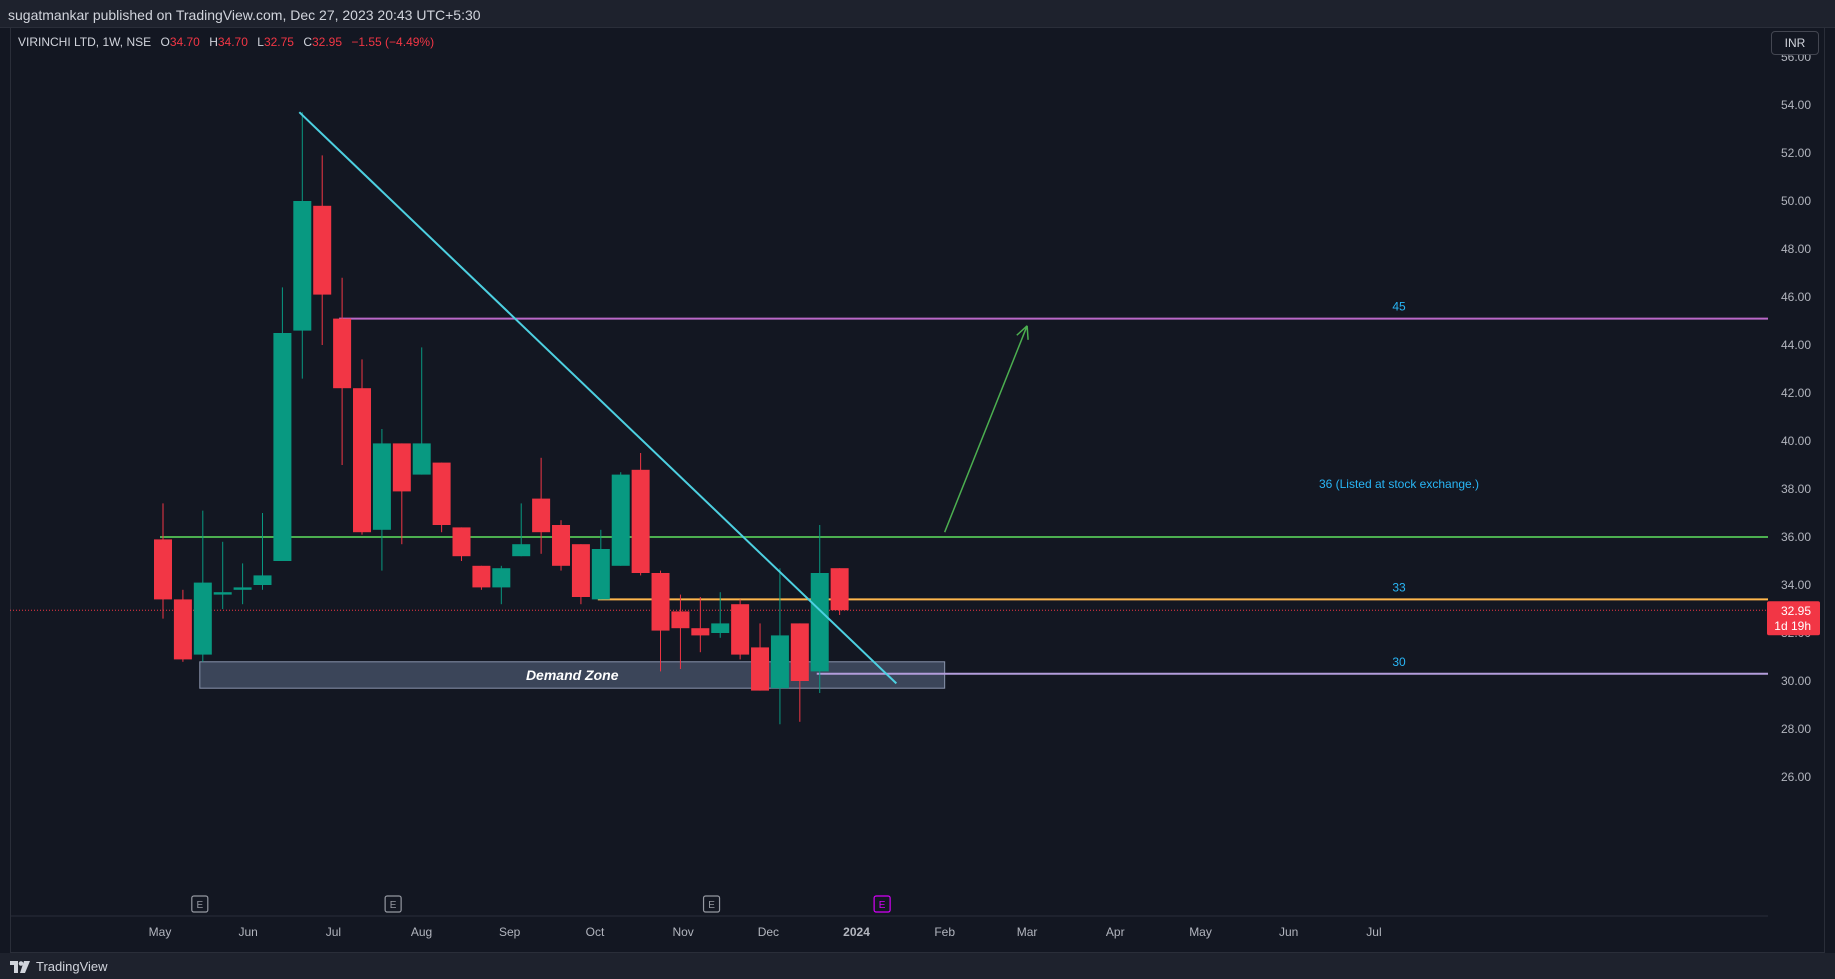 The width and height of the screenshot is (1835, 979). Describe the element at coordinates (1115, 932) in the screenshot. I see `time-tick-label: Apr` at that location.